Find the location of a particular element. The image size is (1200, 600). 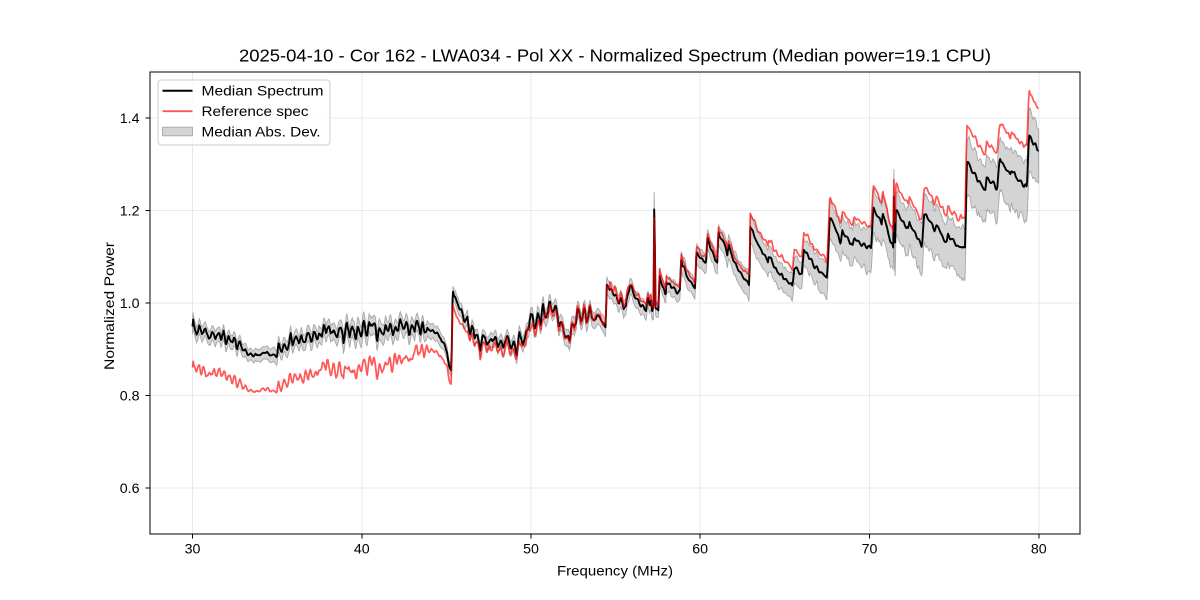

svg-text: 40 is located at coordinates (362, 550).